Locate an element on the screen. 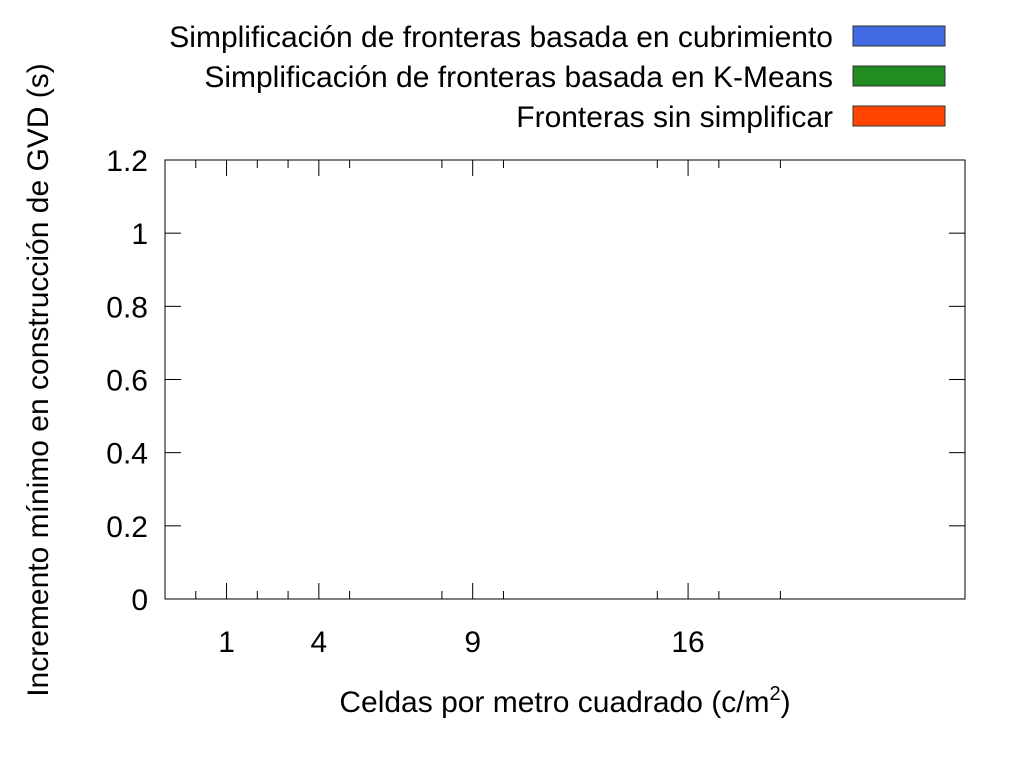 The width and height of the screenshot is (1024, 768). x-axis-title: Celdas por metro cuadrado (c/m2) is located at coordinates (564, 701).